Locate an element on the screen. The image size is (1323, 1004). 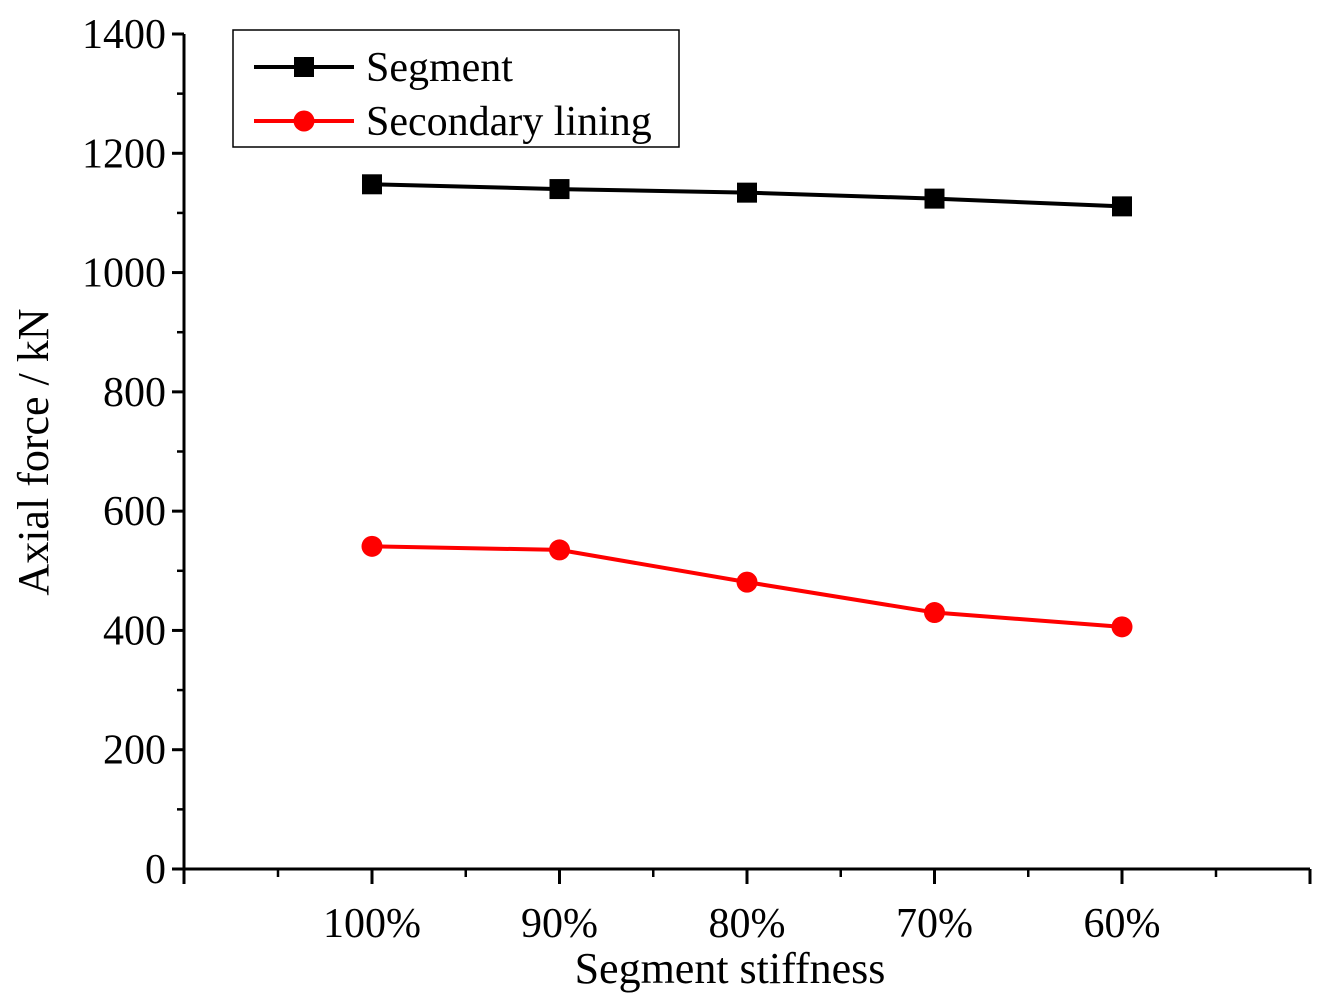
y-tick-label: 1200 is located at coordinates (124, 154).